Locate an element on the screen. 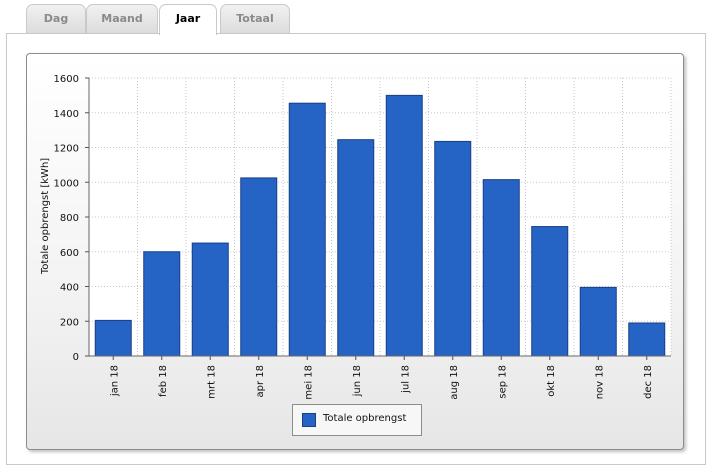  legend-label: Totale opbrengst is located at coordinates (365, 418).